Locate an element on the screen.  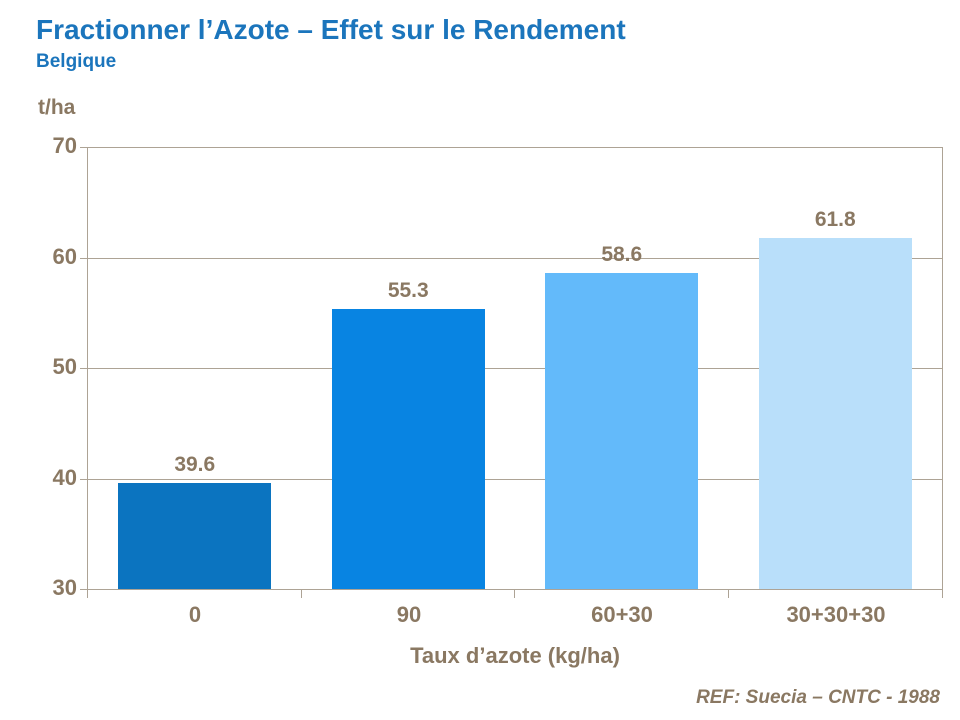
x-category-label: 90 is located at coordinates (409, 614).